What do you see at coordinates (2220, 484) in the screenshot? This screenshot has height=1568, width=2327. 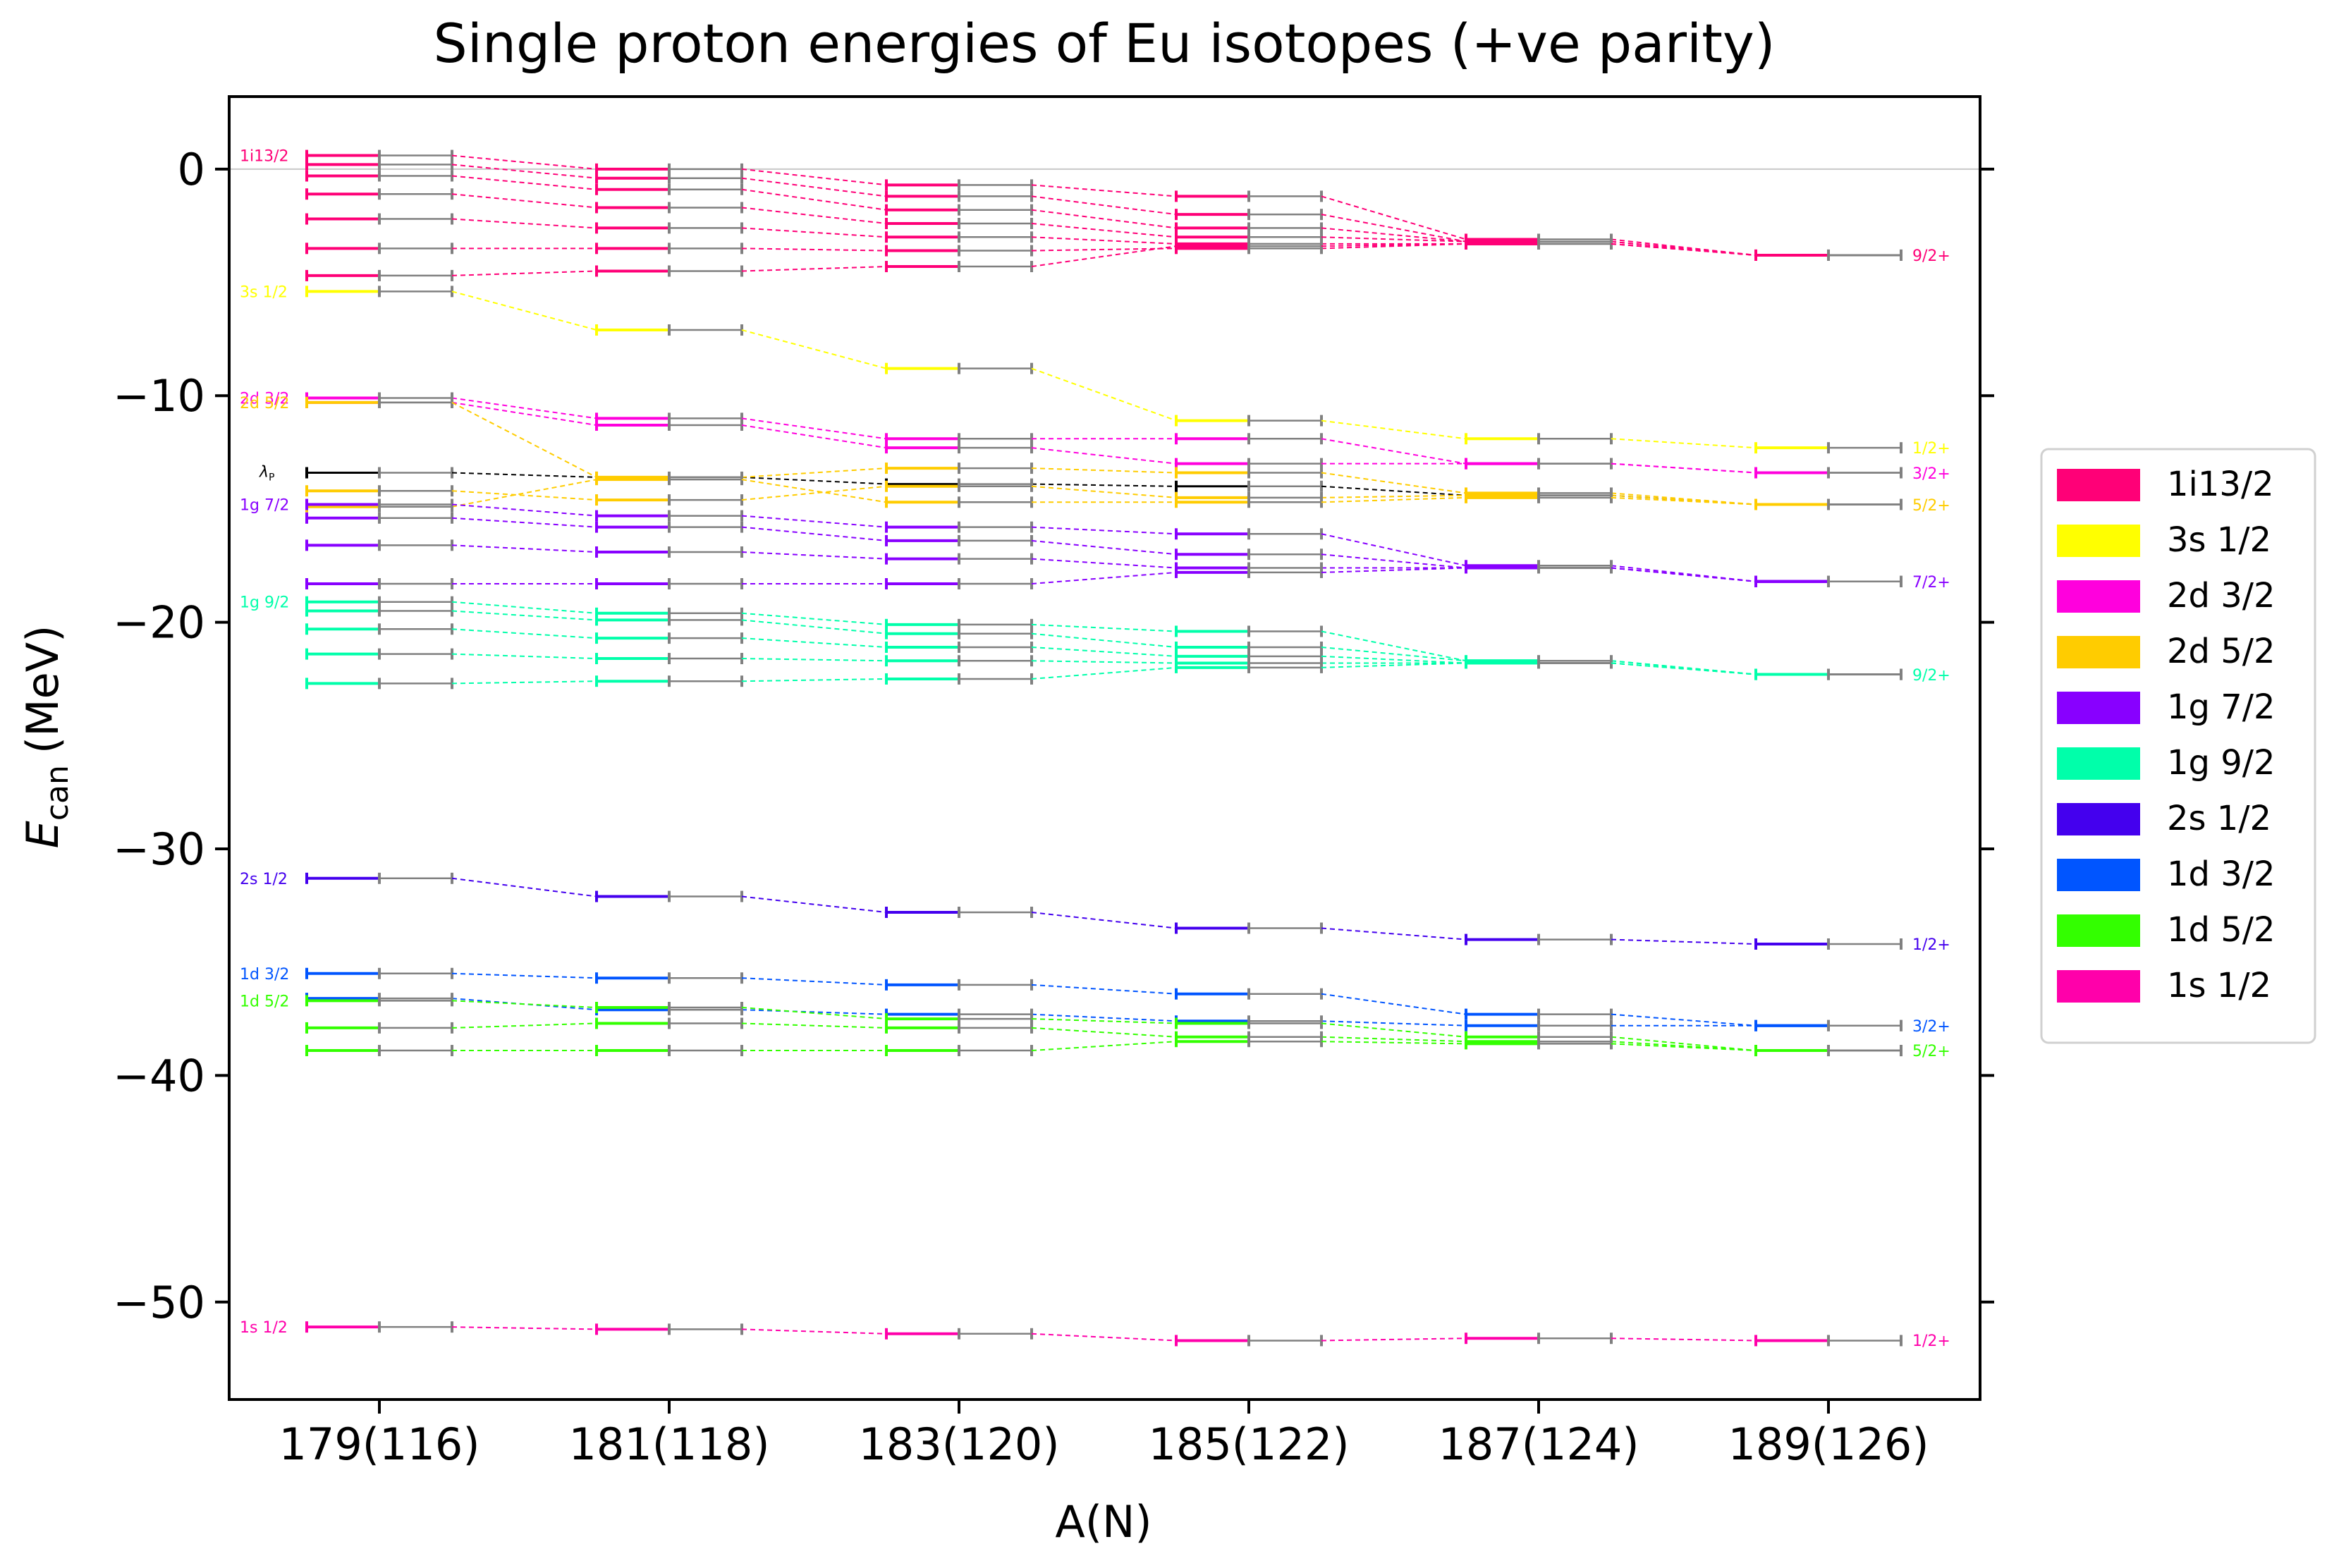 I see `legend-label-0: 1i13/2` at bounding box center [2220, 484].